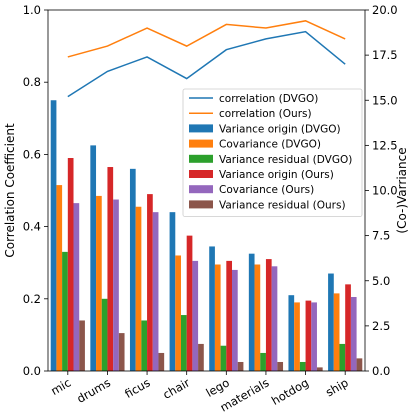  Describe the element at coordinates (381, 236) in the screenshot. I see `y2-tick-label: 7.5` at that location.